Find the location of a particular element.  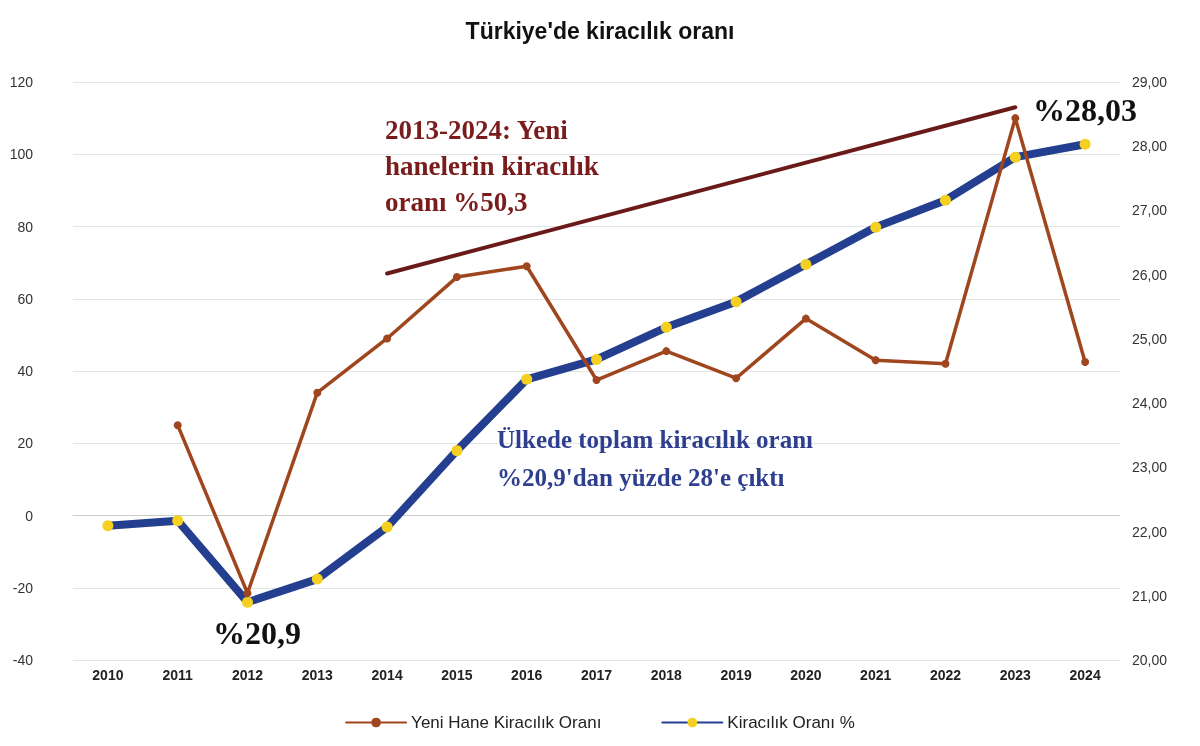

y2-tick-label: 26,00 is located at coordinates (1150, 274).